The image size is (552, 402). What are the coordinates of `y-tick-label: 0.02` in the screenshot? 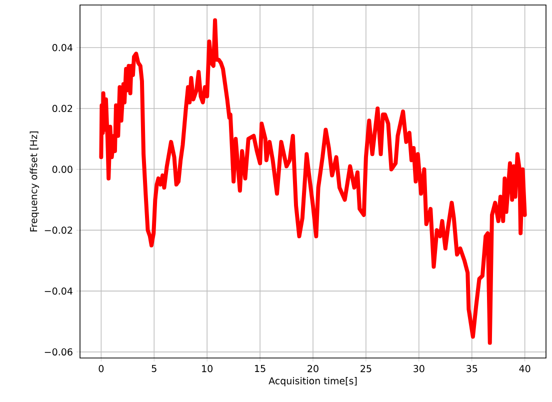 It's located at (62, 108).